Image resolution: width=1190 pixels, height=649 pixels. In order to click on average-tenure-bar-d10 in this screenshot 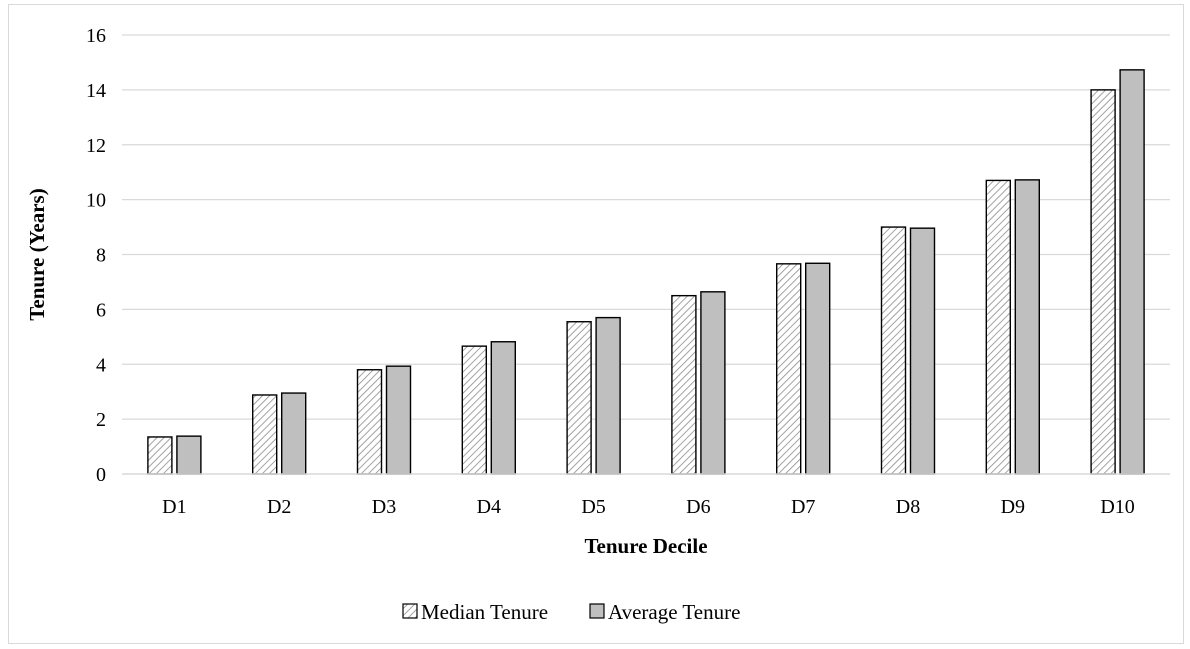, I will do `click(1132, 272)`.